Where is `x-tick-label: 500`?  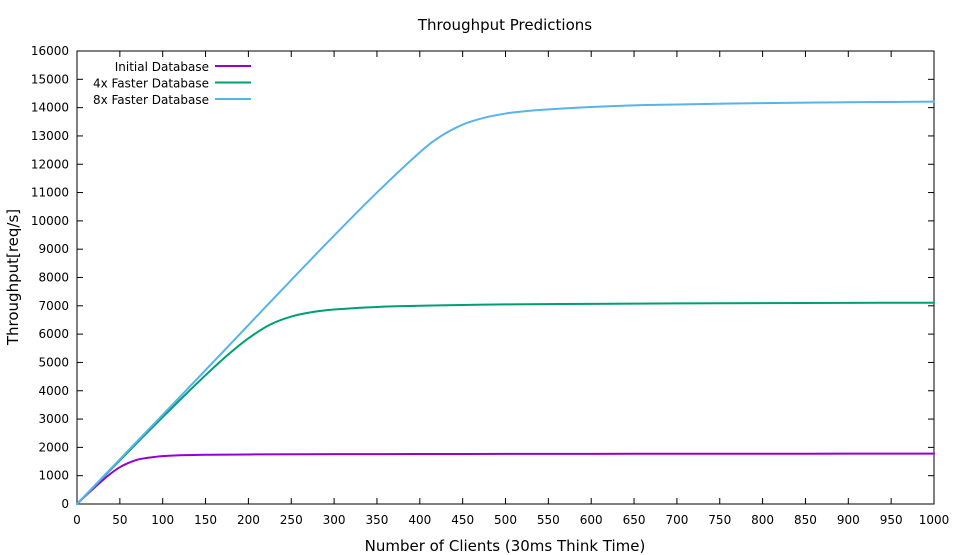
x-tick-label: 500 is located at coordinates (505, 520).